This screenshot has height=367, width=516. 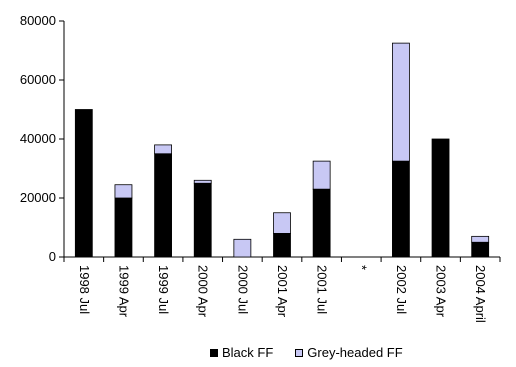 I want to click on x-tick-label: 1999 Jul, so click(x=163, y=289).